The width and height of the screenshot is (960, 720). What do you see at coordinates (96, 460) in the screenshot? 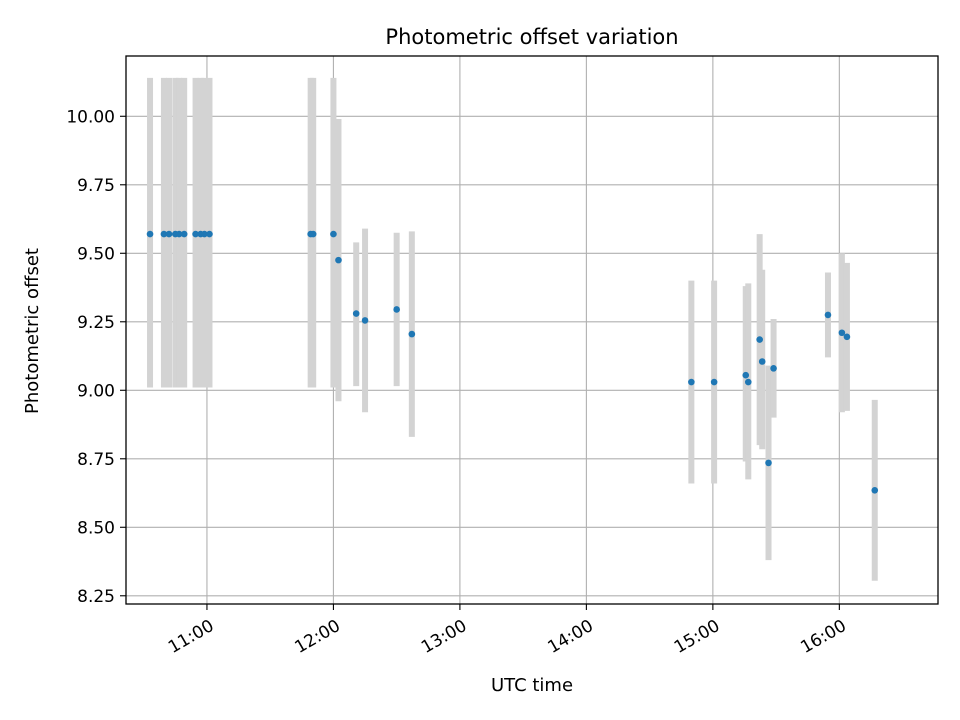
I see `y-tick-label: 8.75` at bounding box center [96, 460].